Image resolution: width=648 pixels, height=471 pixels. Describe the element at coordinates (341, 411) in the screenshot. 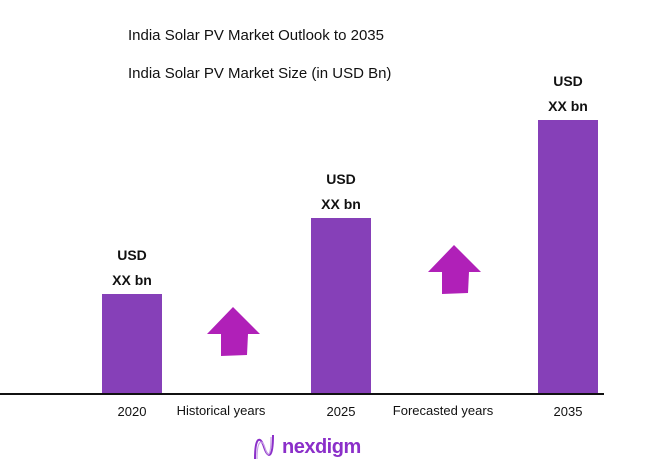

I see `x-tick-label: 2025` at that location.